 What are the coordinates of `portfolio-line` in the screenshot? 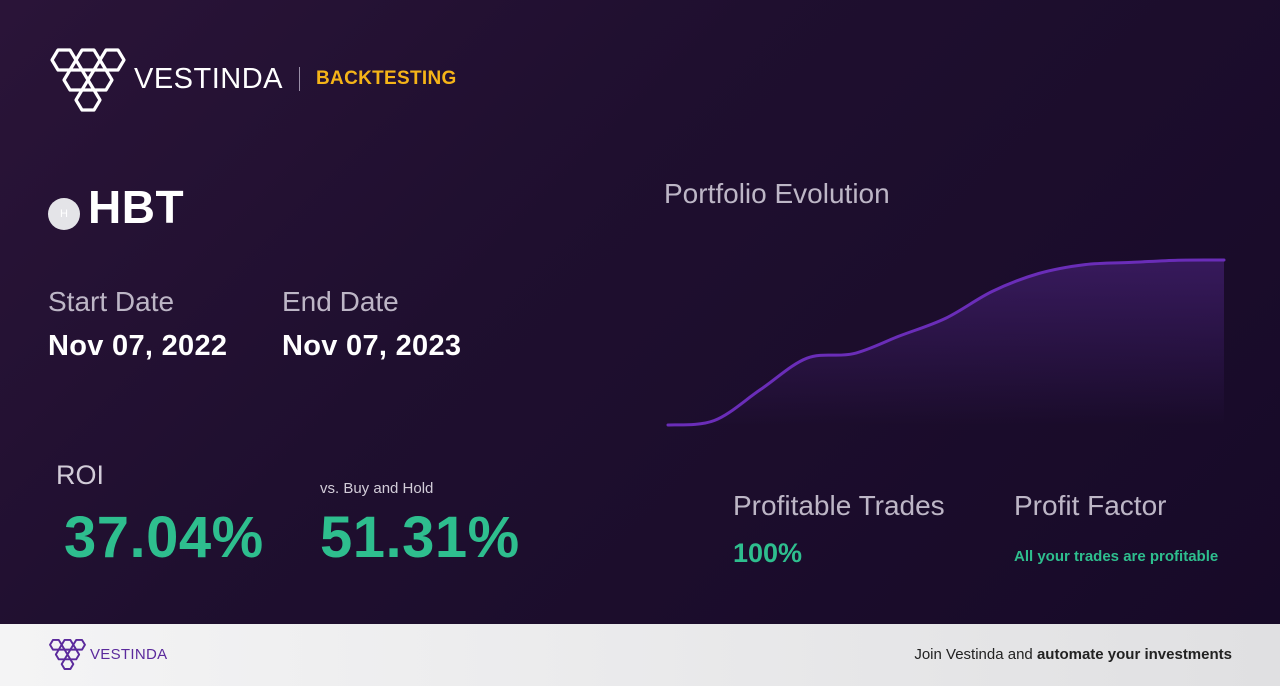 It's located at (946, 342).